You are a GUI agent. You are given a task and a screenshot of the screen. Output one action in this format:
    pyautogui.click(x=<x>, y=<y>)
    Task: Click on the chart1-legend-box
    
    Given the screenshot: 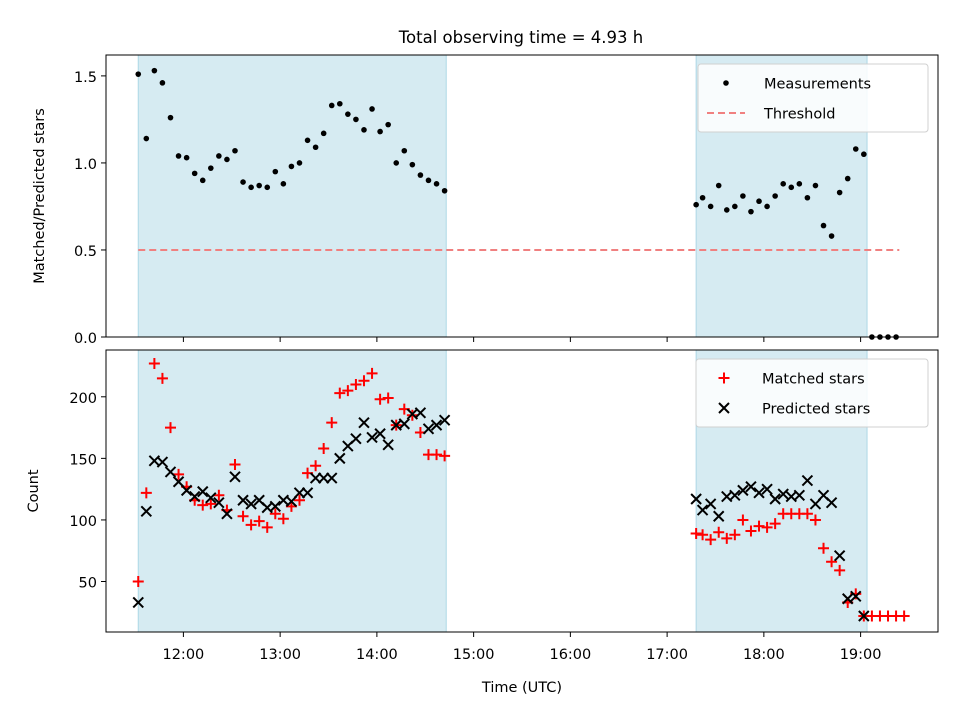 What is the action you would take?
    pyautogui.click(x=812, y=393)
    